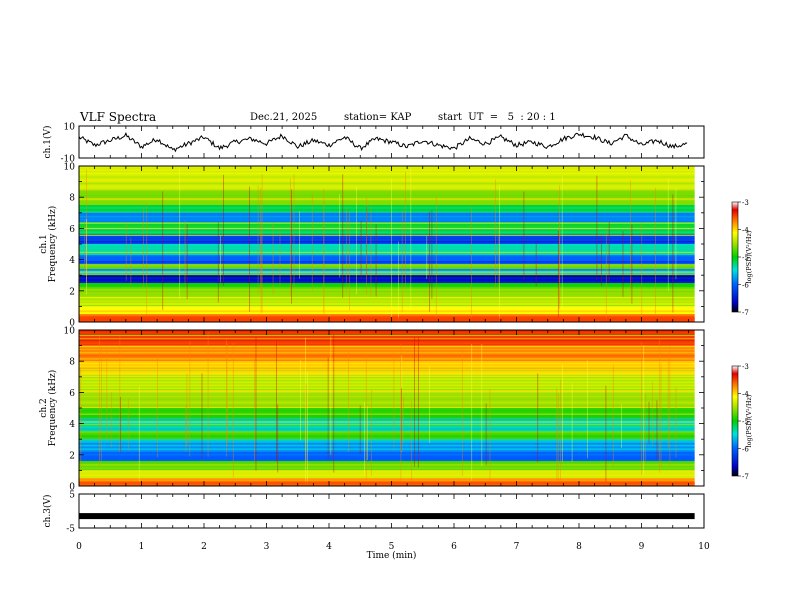 This screenshot has width=792, height=612. What do you see at coordinates (745, 450) in the screenshot?
I see `ch2-spec-colorbar-tick-label: -6` at bounding box center [745, 450].